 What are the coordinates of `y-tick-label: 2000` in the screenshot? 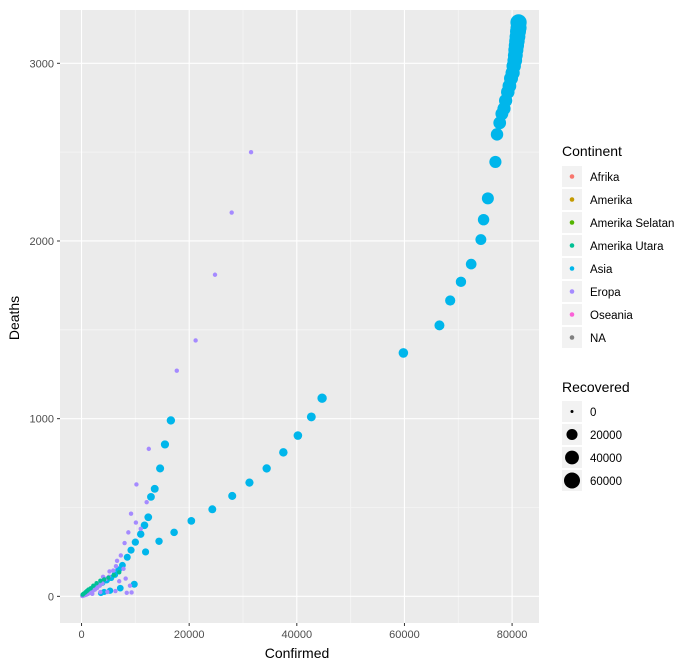 It's located at (42, 242).